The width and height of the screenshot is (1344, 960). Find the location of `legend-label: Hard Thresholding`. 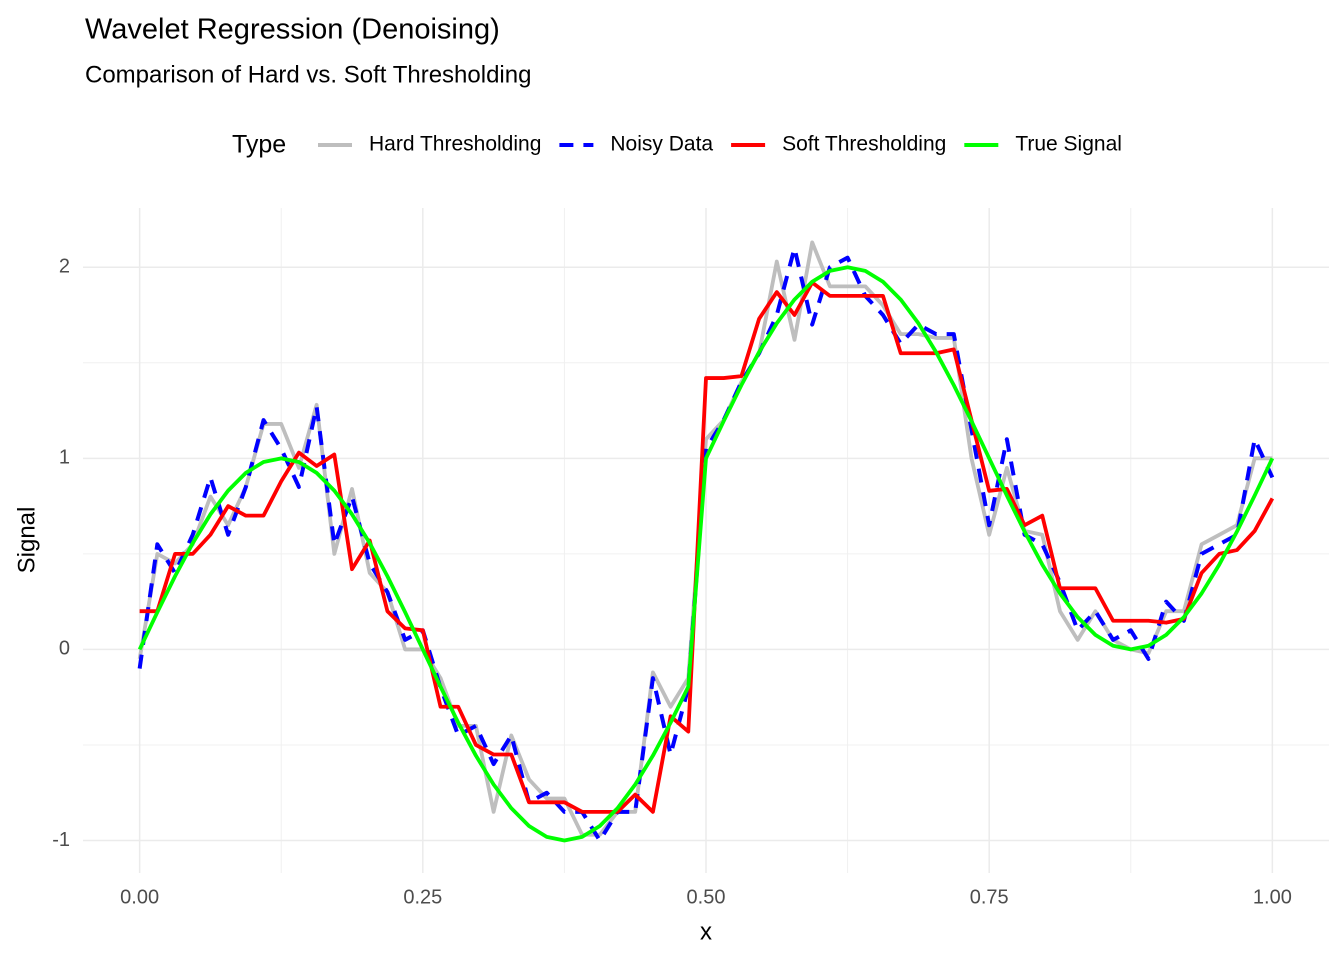

legend-label: Hard Thresholding is located at coordinates (455, 144).